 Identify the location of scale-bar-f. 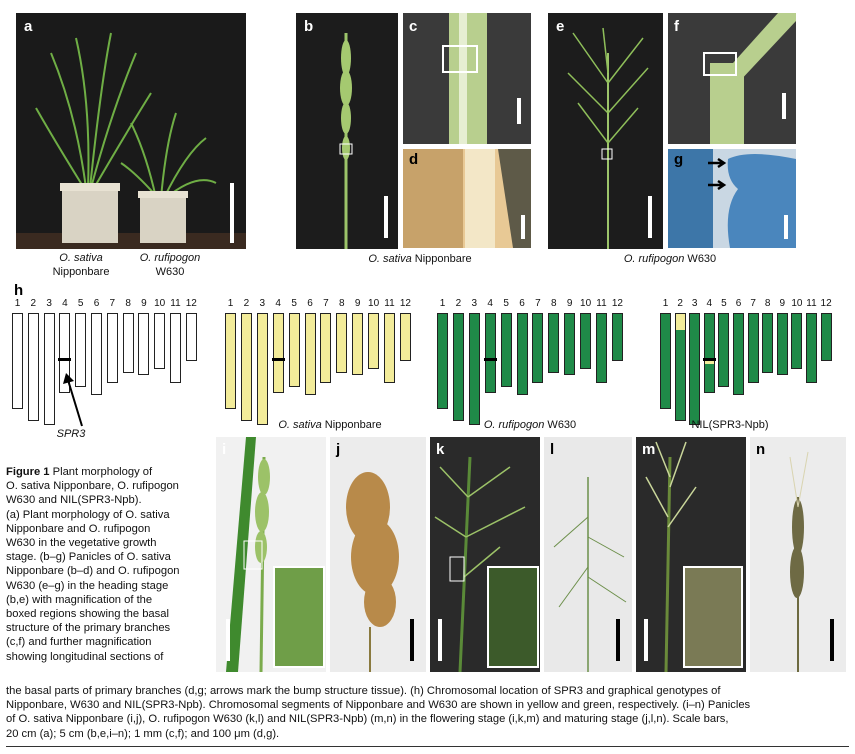
(784, 106).